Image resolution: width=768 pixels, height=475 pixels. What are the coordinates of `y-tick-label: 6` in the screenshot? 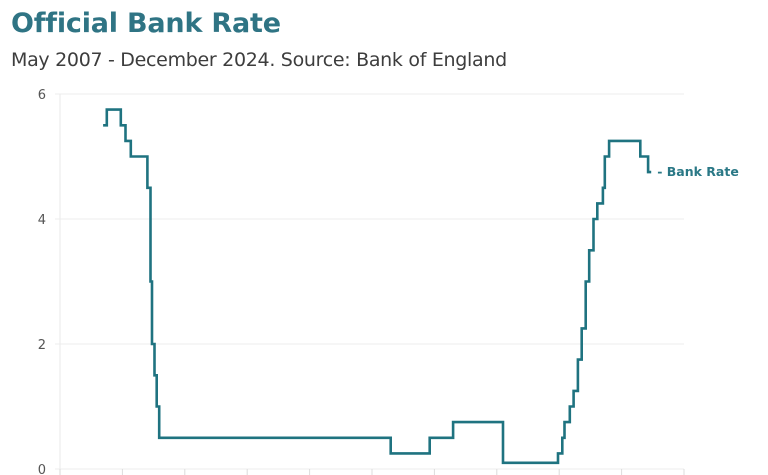 It's located at (42, 95).